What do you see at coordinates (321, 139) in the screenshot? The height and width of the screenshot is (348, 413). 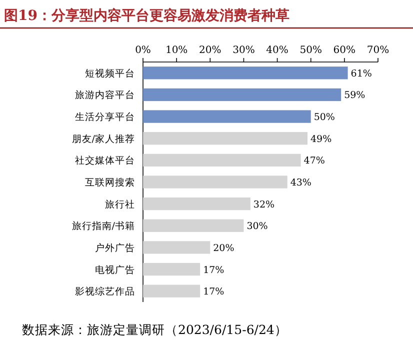 I see `data-label: 49%` at bounding box center [321, 139].